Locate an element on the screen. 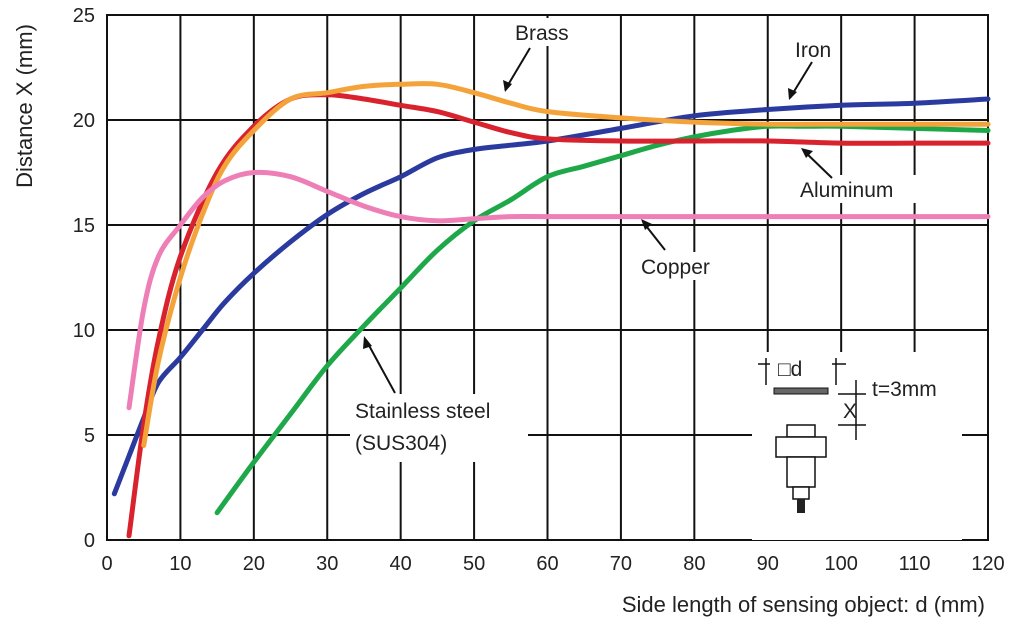 The height and width of the screenshot is (623, 1010). brass-label: Brass is located at coordinates (542, 33).